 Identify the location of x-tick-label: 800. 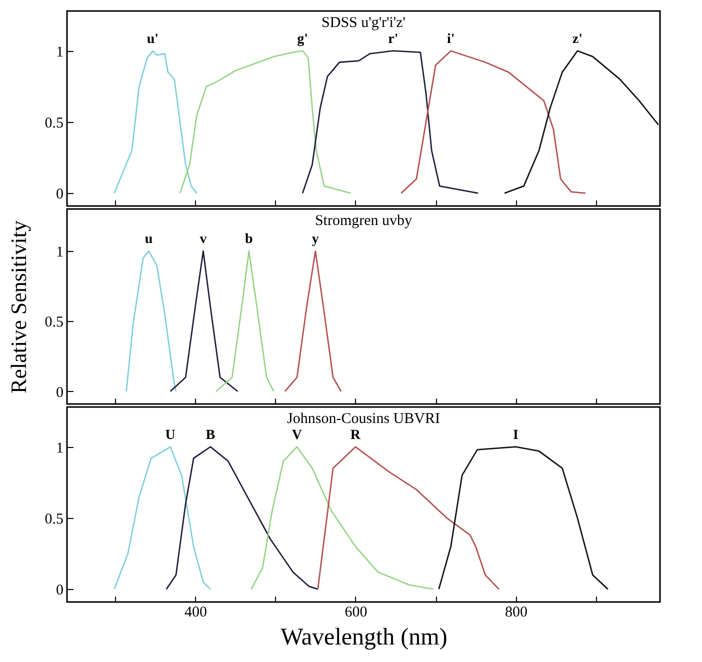
(516, 612).